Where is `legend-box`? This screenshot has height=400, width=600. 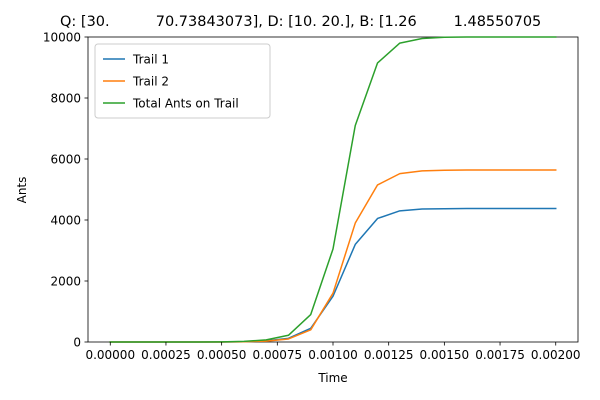
legend-box is located at coordinates (182, 81).